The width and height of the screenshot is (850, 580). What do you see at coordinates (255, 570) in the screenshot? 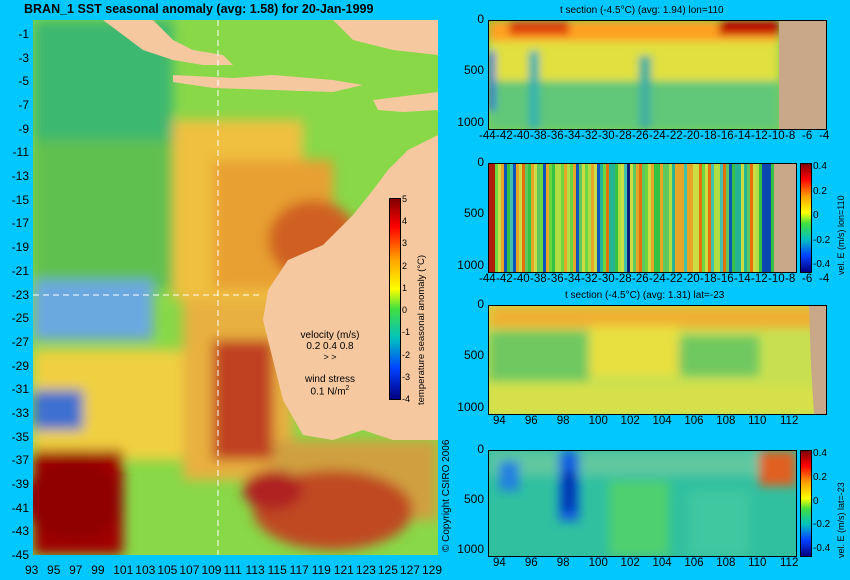
I see `lon-tick-label: 113` at bounding box center [255, 570].